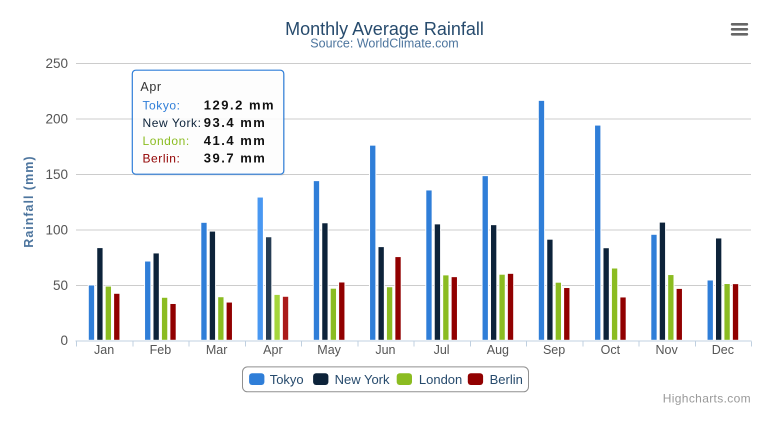 The width and height of the screenshot is (769, 421). I want to click on svg-text: Highcharts.com, so click(707, 399).